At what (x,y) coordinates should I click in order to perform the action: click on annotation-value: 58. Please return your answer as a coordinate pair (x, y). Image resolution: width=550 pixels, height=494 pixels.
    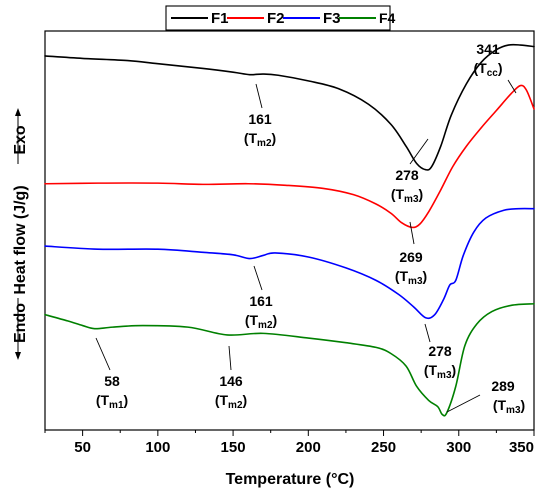
    Looking at the image, I should click on (112, 381).